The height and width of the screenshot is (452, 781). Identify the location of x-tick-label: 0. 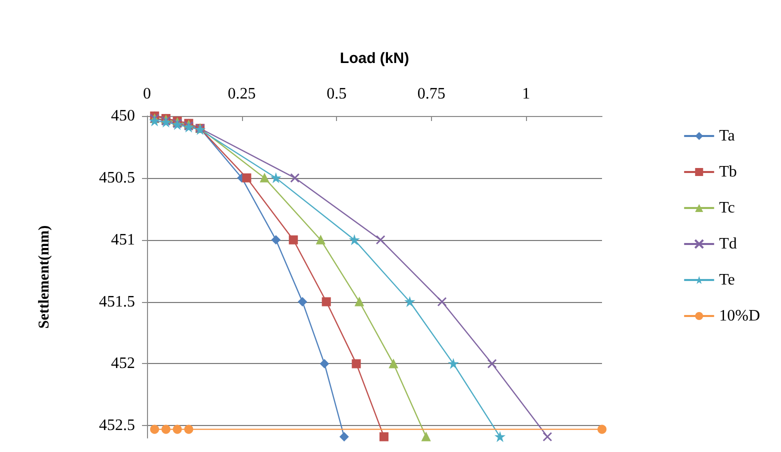
(147, 94).